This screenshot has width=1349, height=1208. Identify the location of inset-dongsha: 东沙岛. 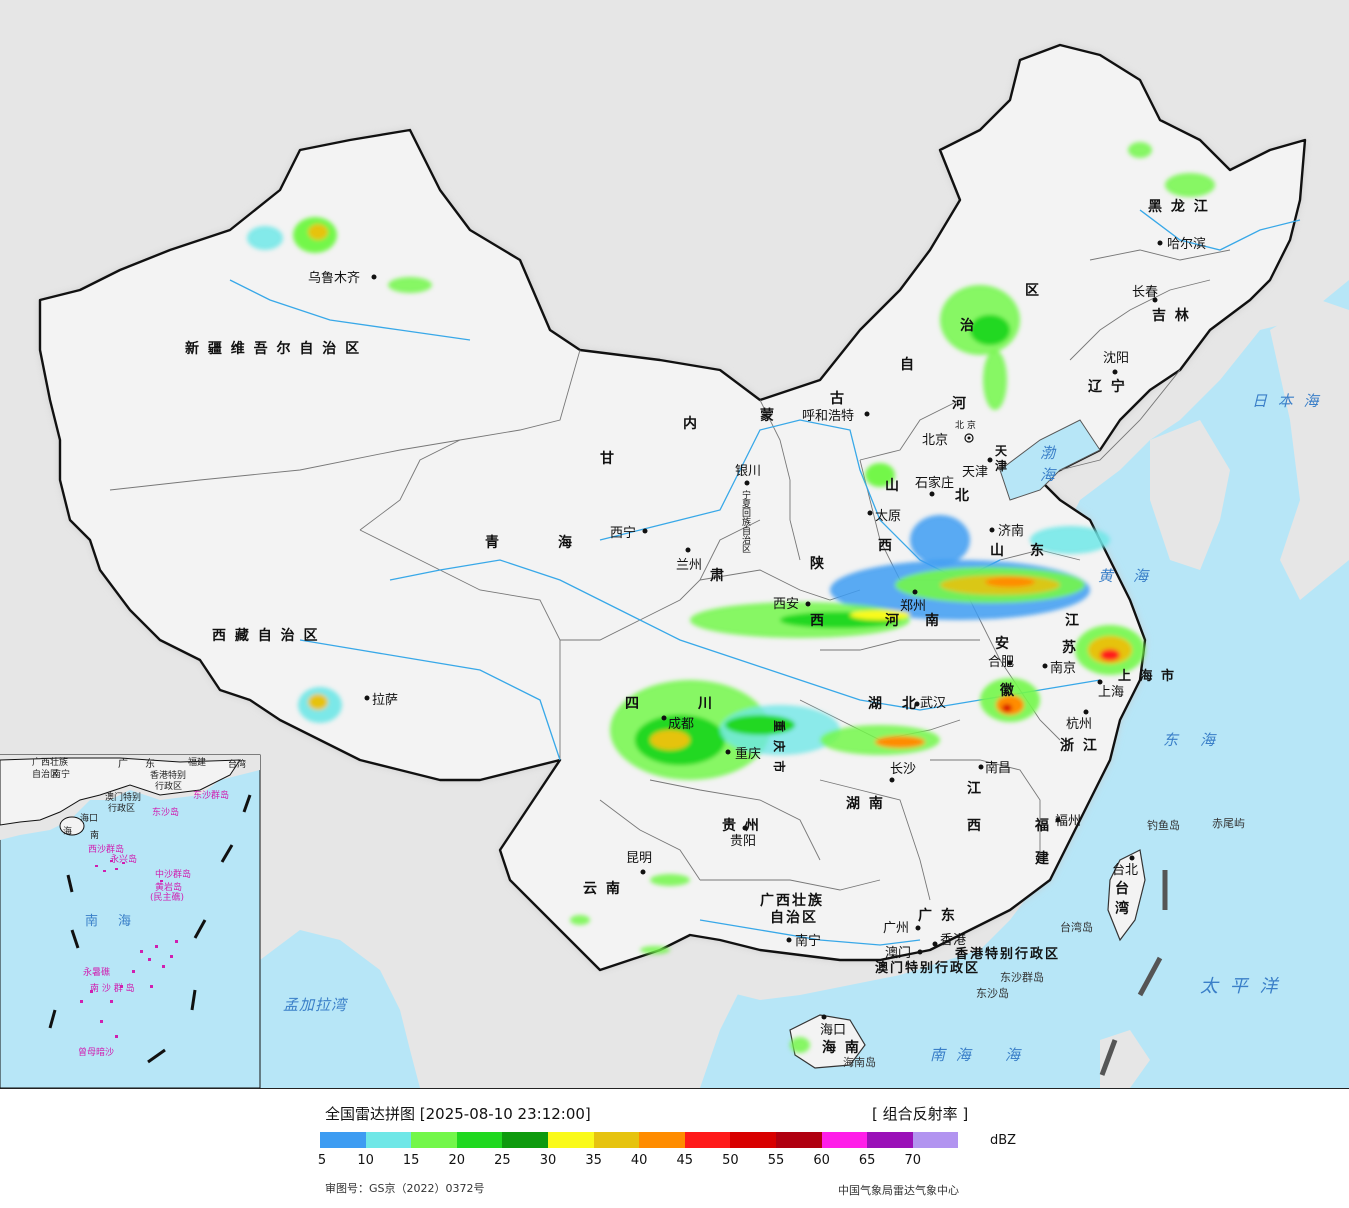
(165, 812).